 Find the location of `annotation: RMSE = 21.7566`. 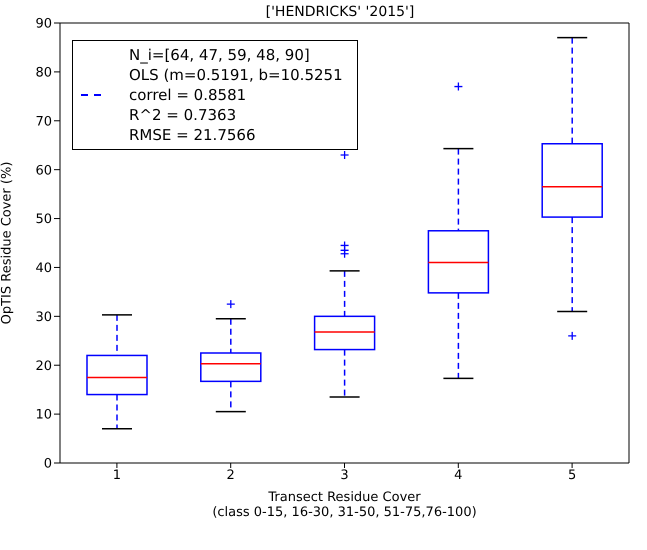

annotation: RMSE = 21.7566 is located at coordinates (192, 135).